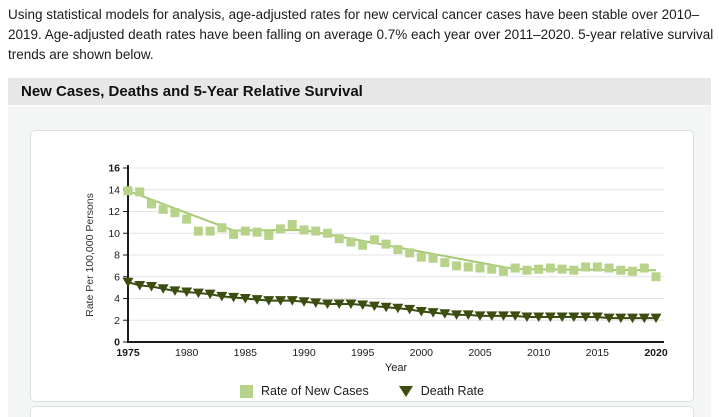 This screenshot has width=719, height=417. Describe the element at coordinates (117, 277) in the screenshot. I see `svg-text: 6` at that location.